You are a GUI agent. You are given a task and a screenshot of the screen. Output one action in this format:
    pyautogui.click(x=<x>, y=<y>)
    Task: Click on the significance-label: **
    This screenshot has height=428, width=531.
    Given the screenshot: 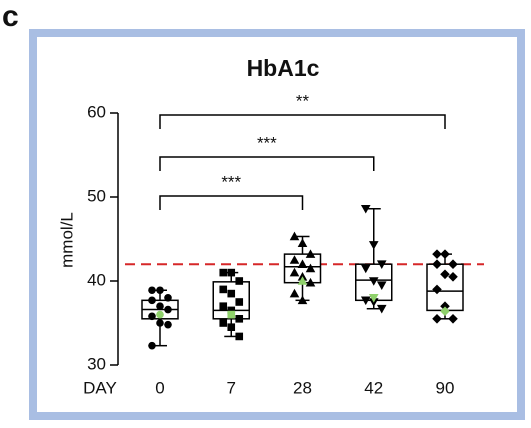 What is the action you would take?
    pyautogui.click(x=303, y=100)
    